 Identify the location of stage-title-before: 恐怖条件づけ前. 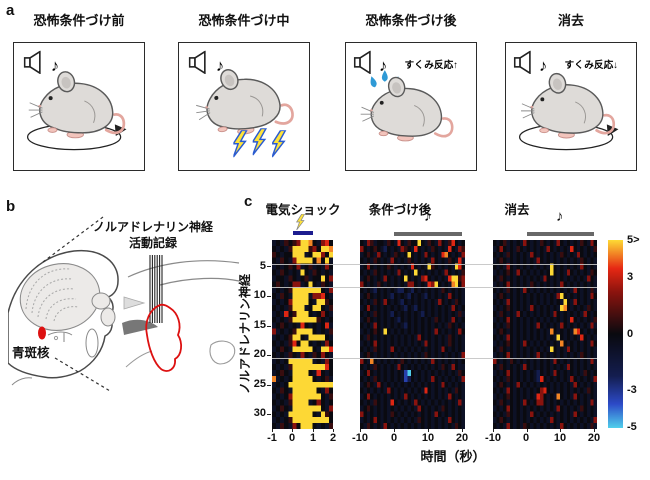
(79, 20).